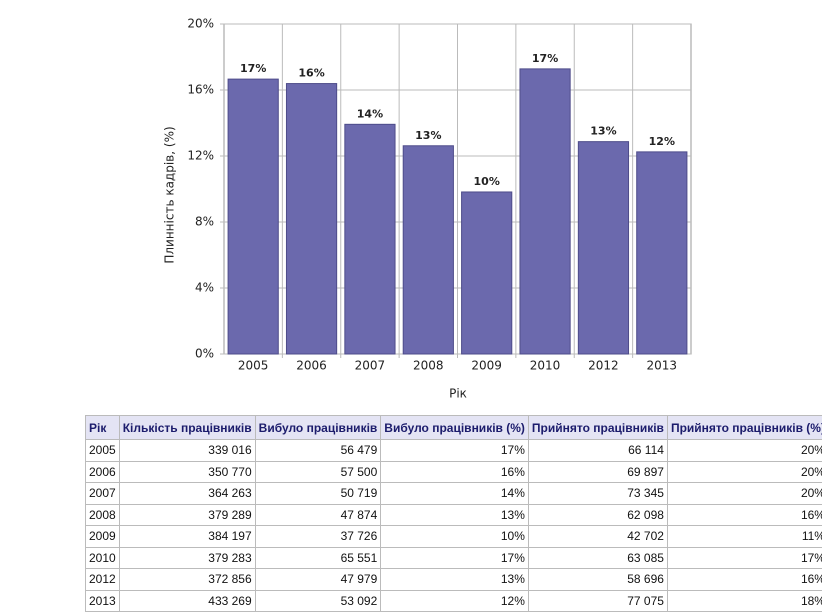 This screenshot has width=822, height=614. What do you see at coordinates (597, 493) in the screenshot?
I see `table-cell: 73 345` at bounding box center [597, 493].